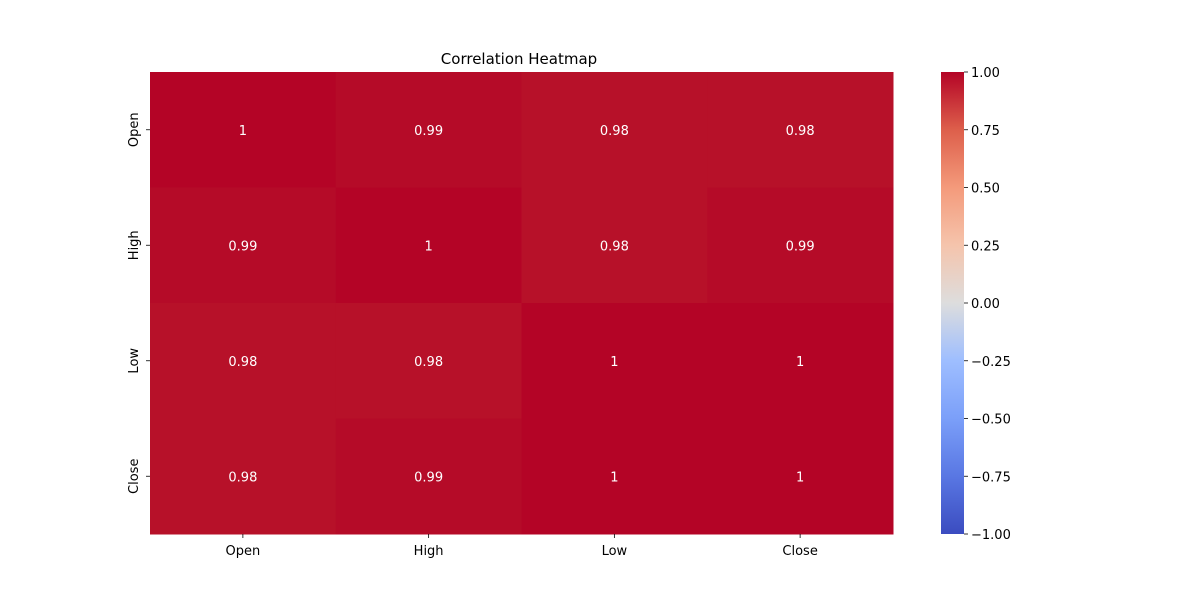  I want to click on heatmap-cell-close-close, so click(800, 476).